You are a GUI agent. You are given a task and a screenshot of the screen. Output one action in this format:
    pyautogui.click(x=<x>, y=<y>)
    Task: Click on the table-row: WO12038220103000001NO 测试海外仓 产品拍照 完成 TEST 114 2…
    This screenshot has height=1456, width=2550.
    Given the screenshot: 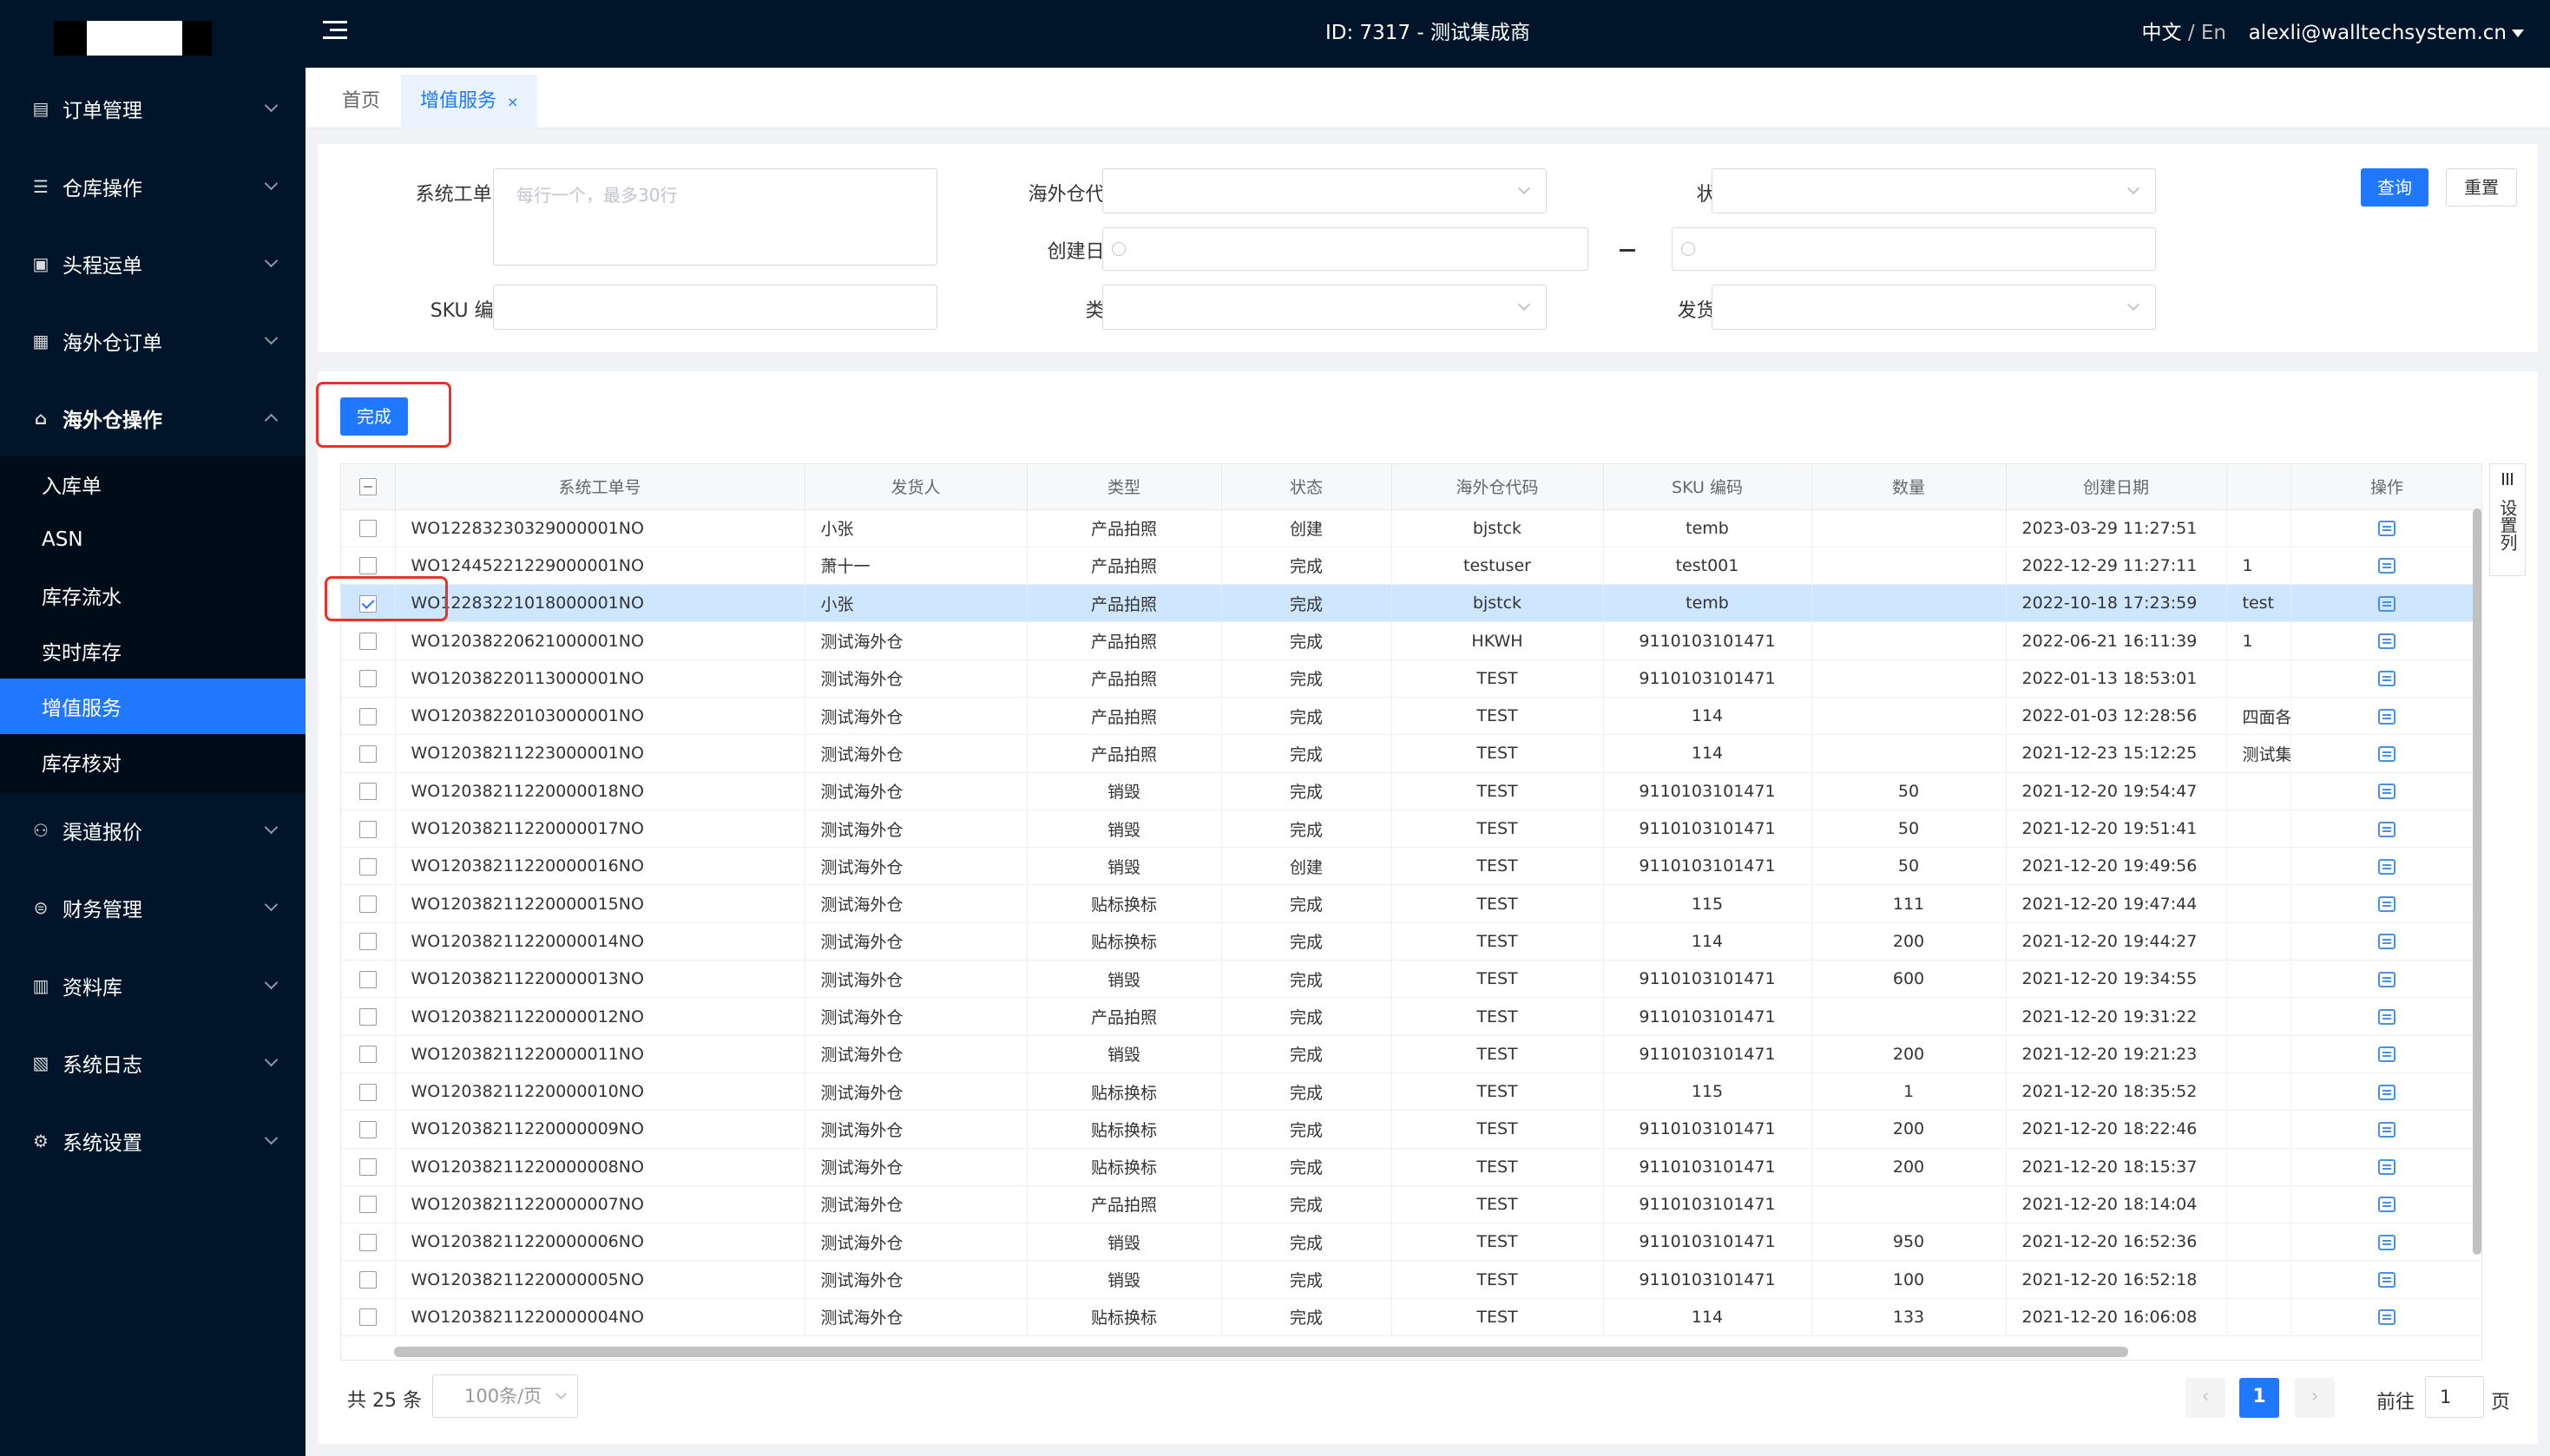 What is the action you would take?
    pyautogui.click(x=1411, y=716)
    